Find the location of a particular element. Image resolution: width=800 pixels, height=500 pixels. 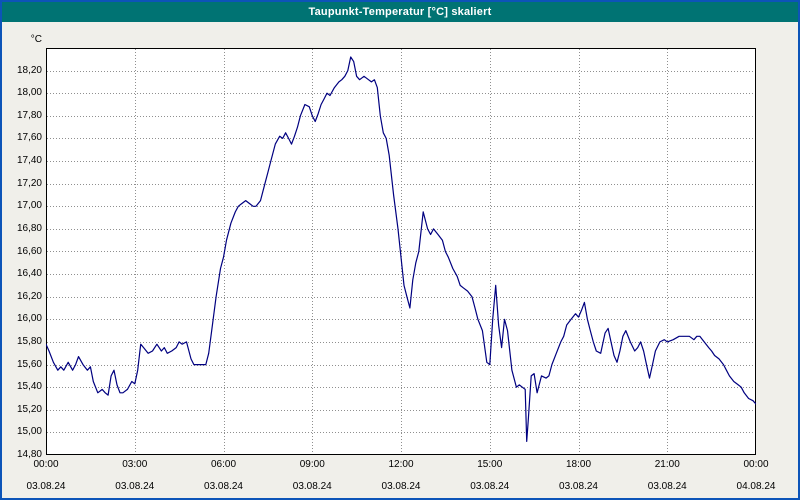

y-tick-label: 17,80 is located at coordinates (29, 115).